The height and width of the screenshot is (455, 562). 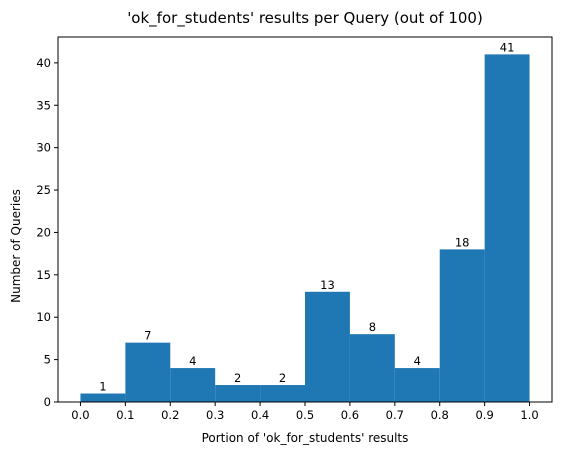 I want to click on x-tick-label: 0.9, so click(x=484, y=415).